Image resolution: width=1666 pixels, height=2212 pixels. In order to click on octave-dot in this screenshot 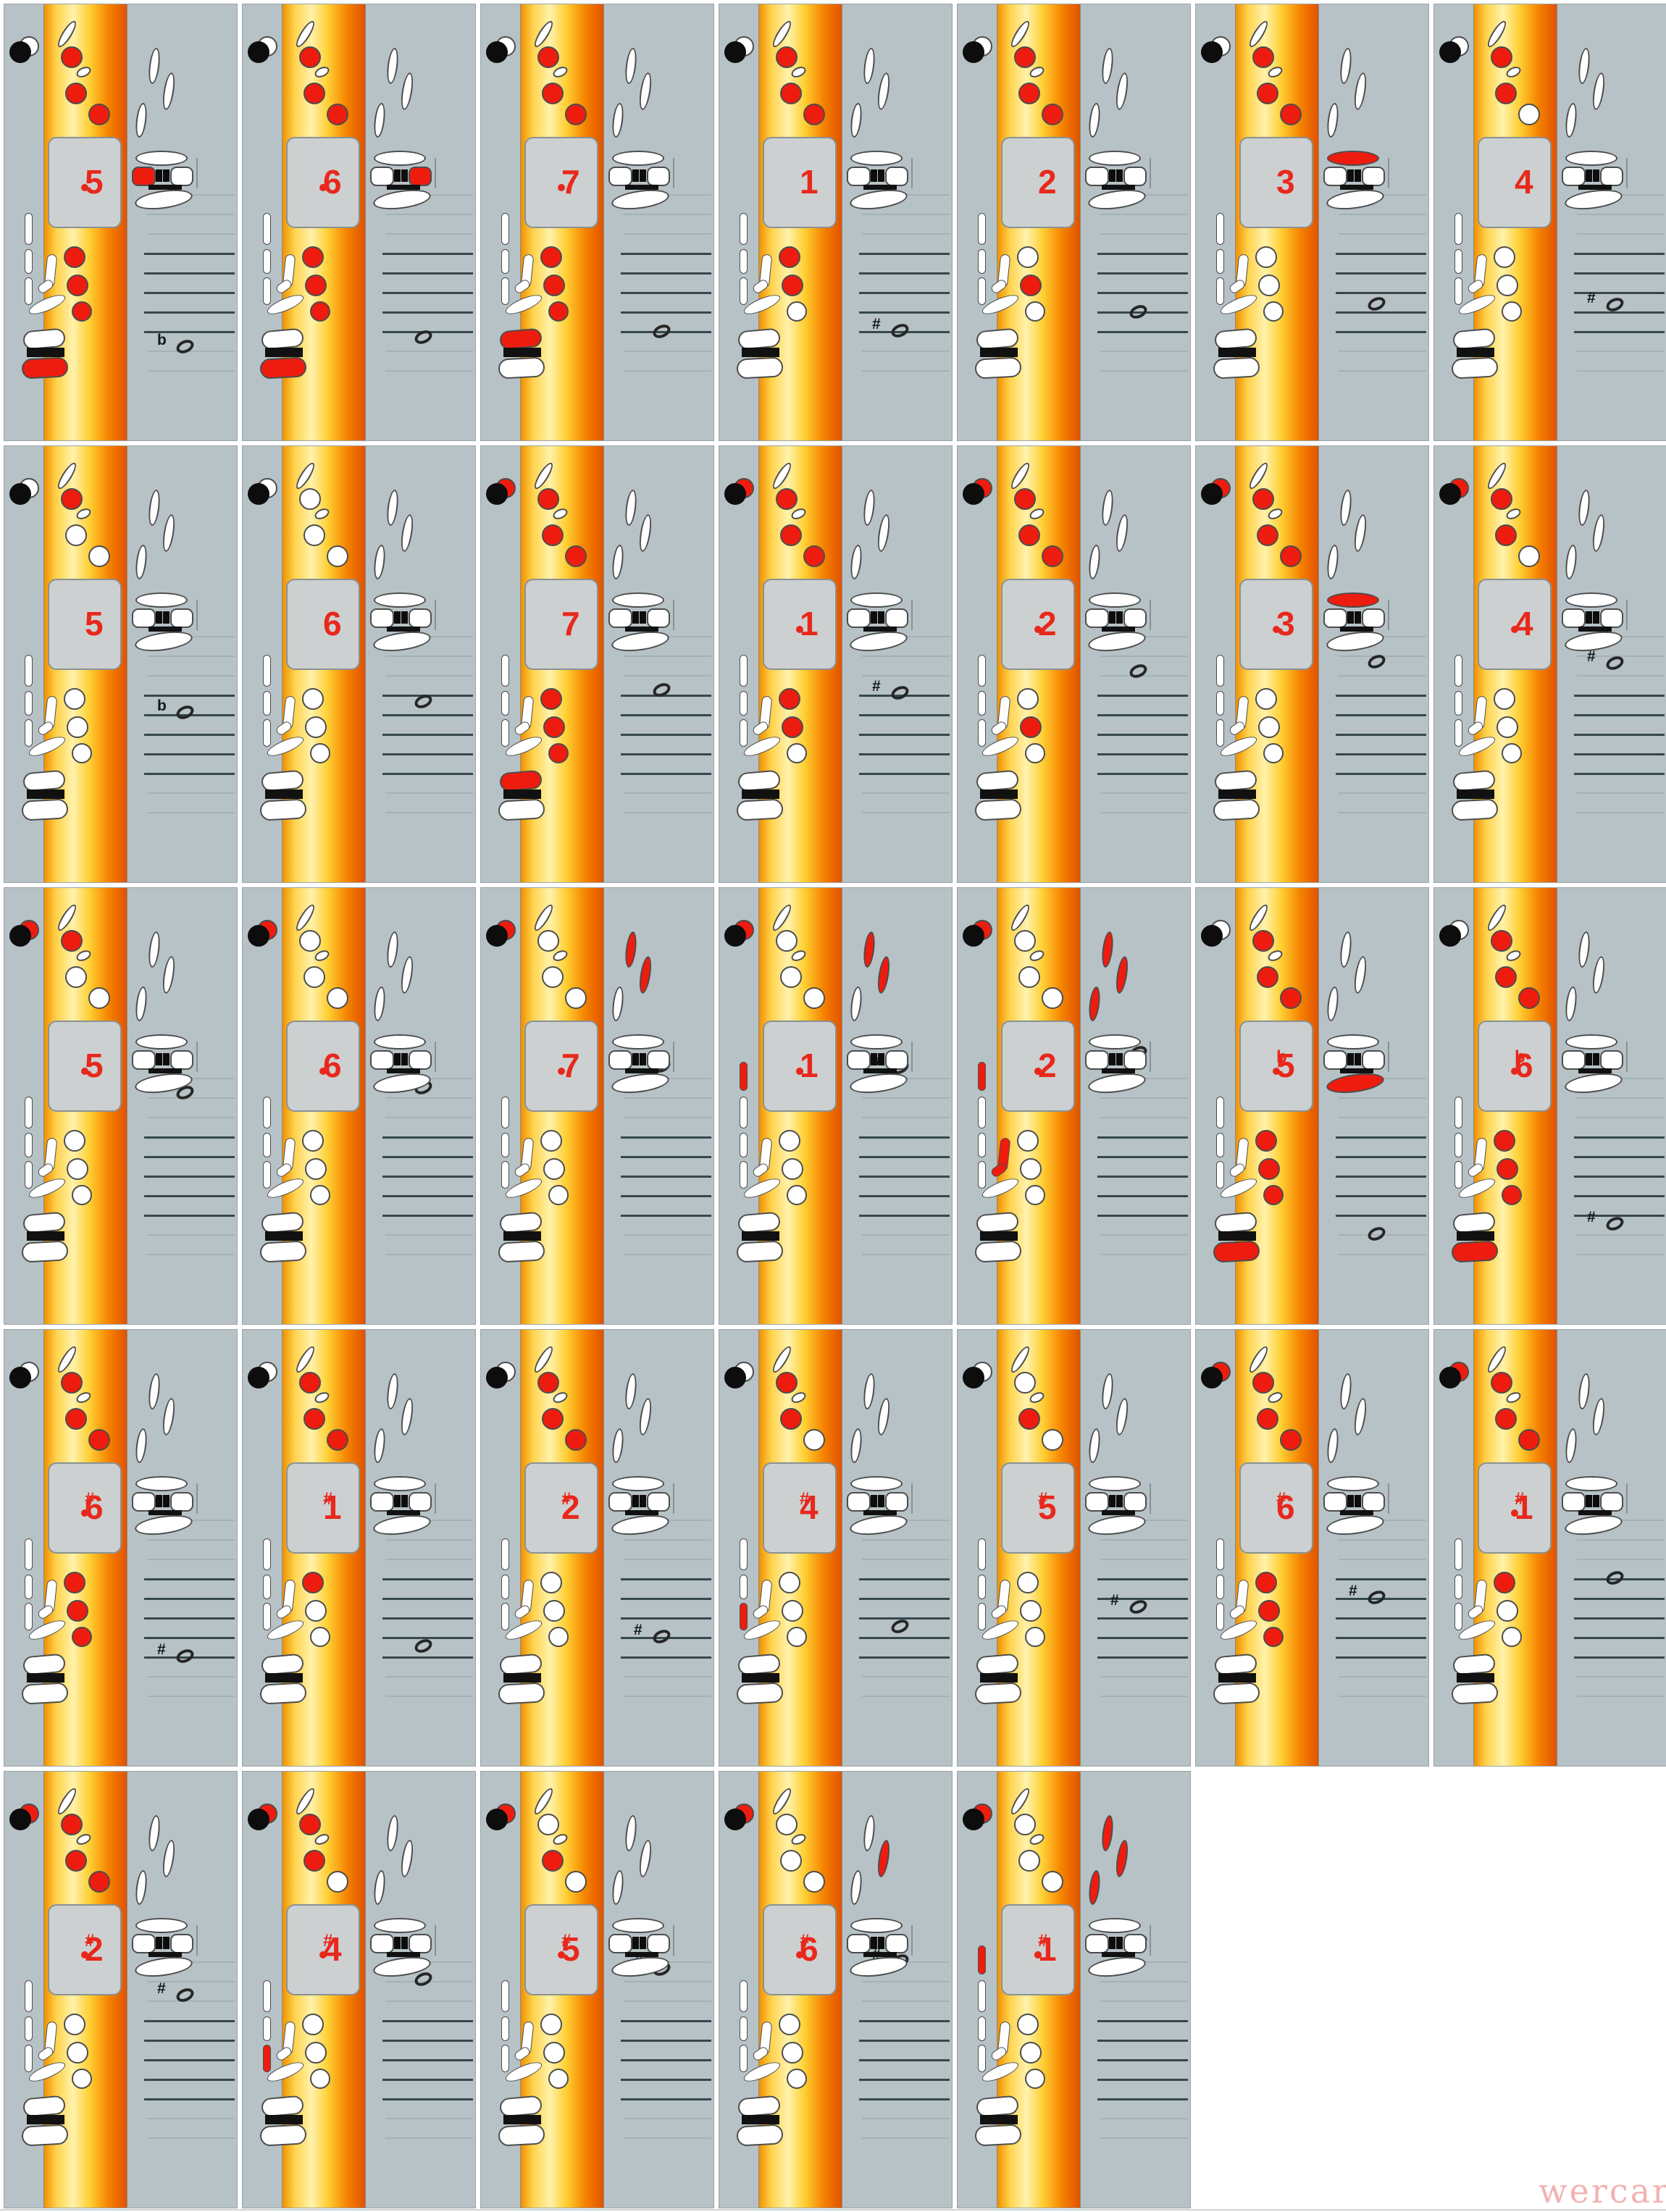, I will do `click(1514, 1071)`.